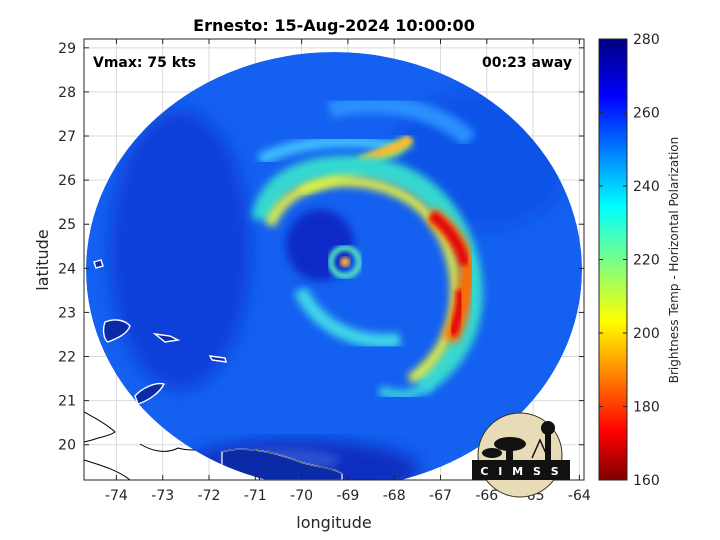 Image resolution: width=720 pixels, height=540 pixels. What do you see at coordinates (646, 187) in the screenshot?
I see `colorbar-tick-label: 240` at bounding box center [646, 187].